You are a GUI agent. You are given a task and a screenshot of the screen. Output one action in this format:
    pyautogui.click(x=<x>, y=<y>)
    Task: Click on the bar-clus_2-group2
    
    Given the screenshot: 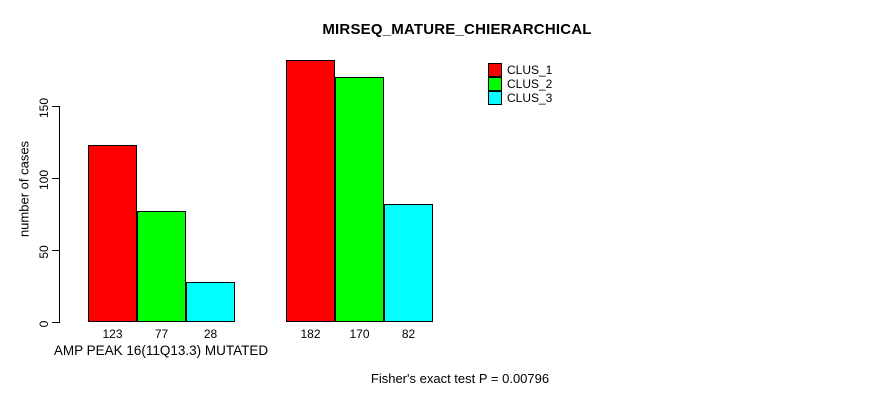 What is the action you would take?
    pyautogui.click(x=359, y=199)
    